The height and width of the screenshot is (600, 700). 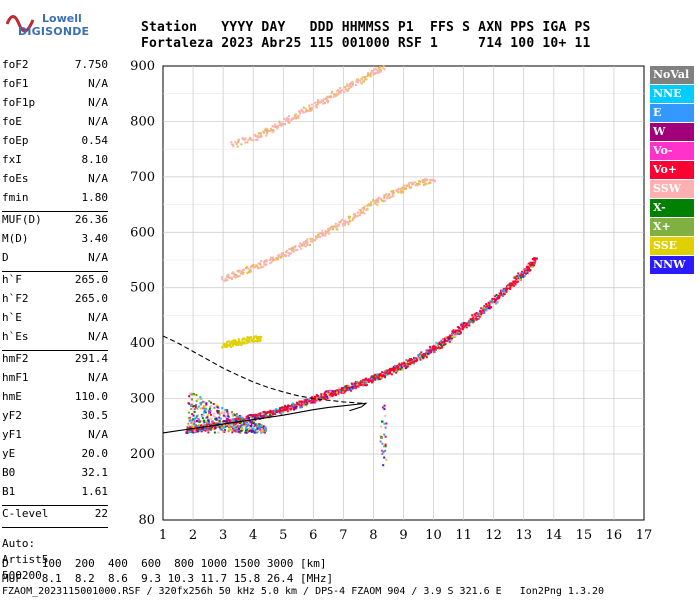 I want to click on y-tick-label: 800, so click(x=142, y=121).